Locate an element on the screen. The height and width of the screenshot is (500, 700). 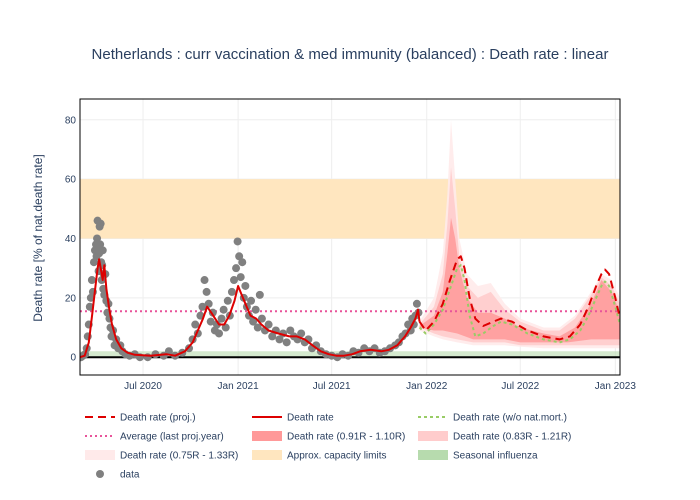
legend-label: data is located at coordinates (130, 475).